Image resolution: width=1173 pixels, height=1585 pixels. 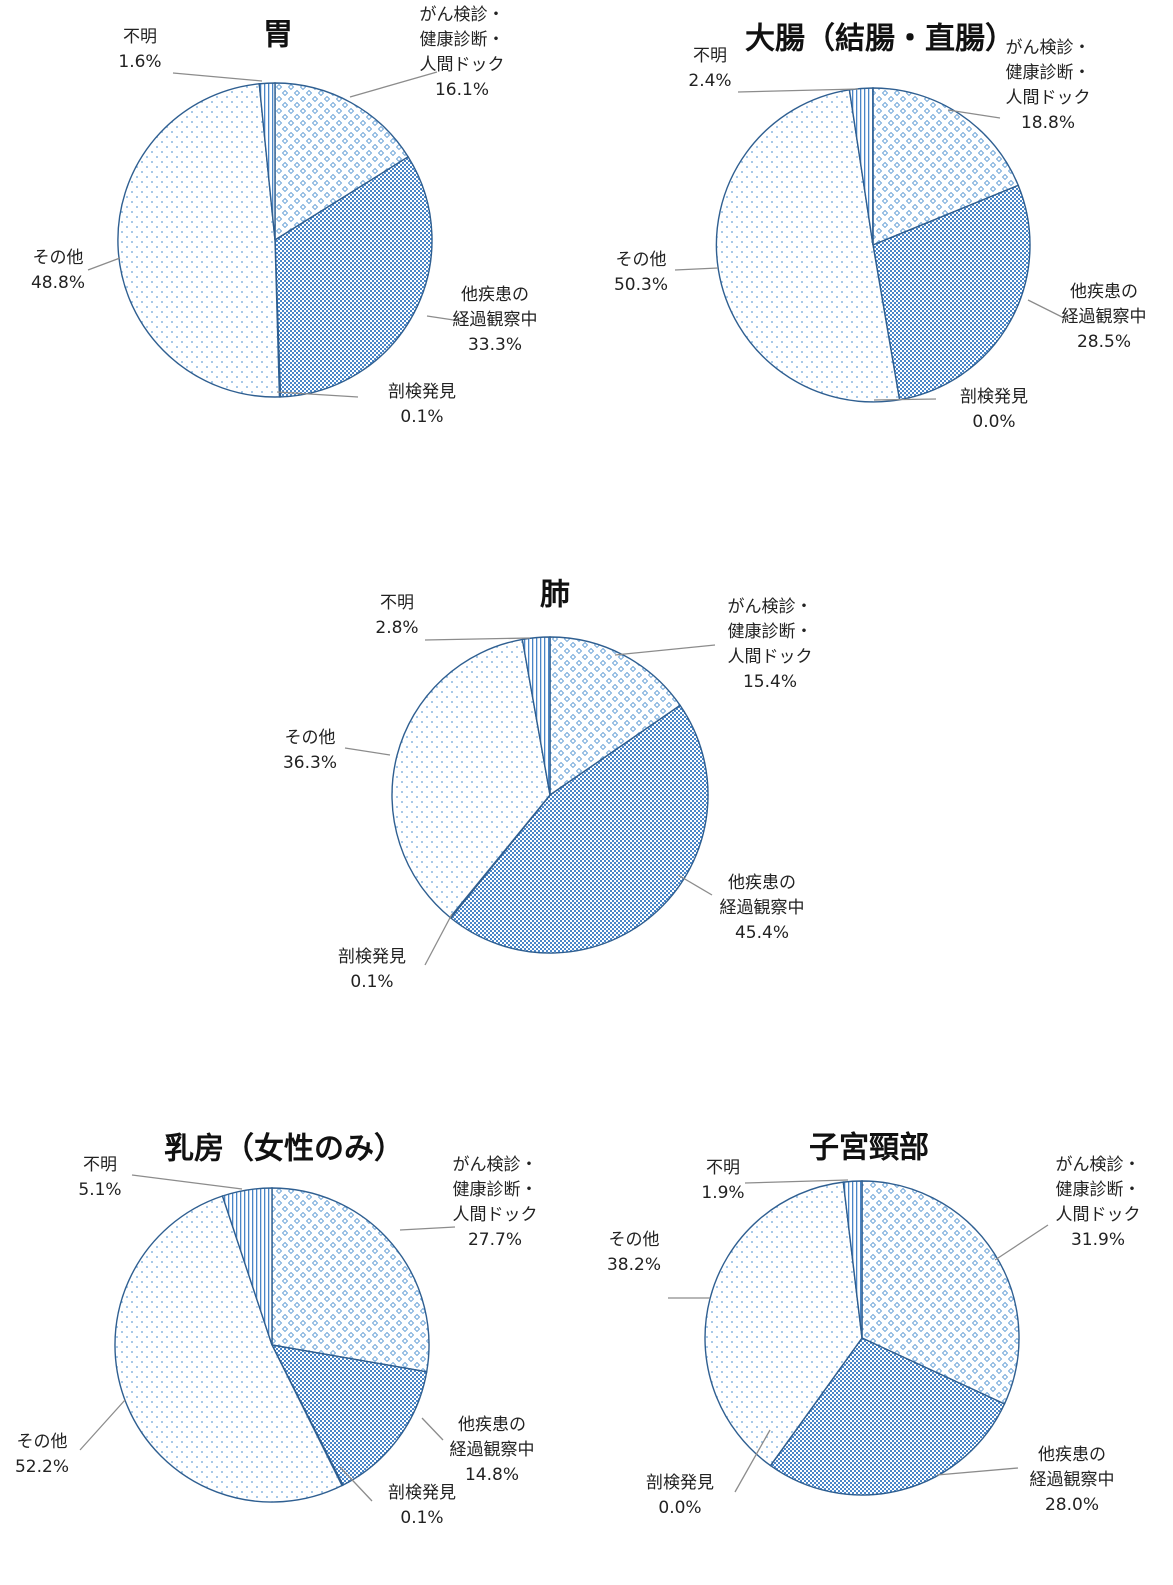 I want to click on slice-percent: 36.3%, so click(x=310, y=763).